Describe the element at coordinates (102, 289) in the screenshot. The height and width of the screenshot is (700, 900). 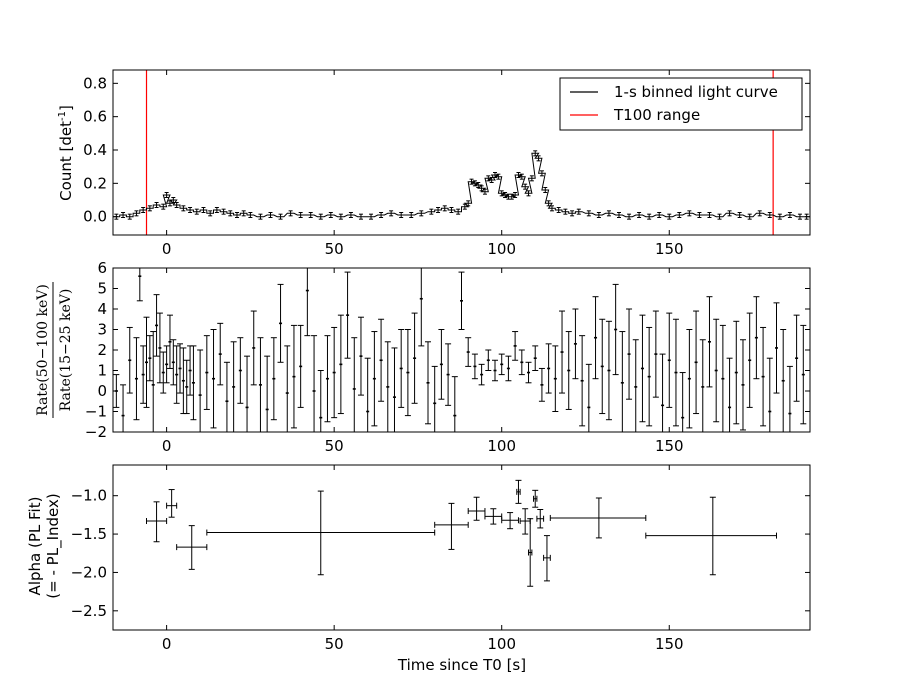
I see `hardness-ratio-ytick-label: 5` at that location.